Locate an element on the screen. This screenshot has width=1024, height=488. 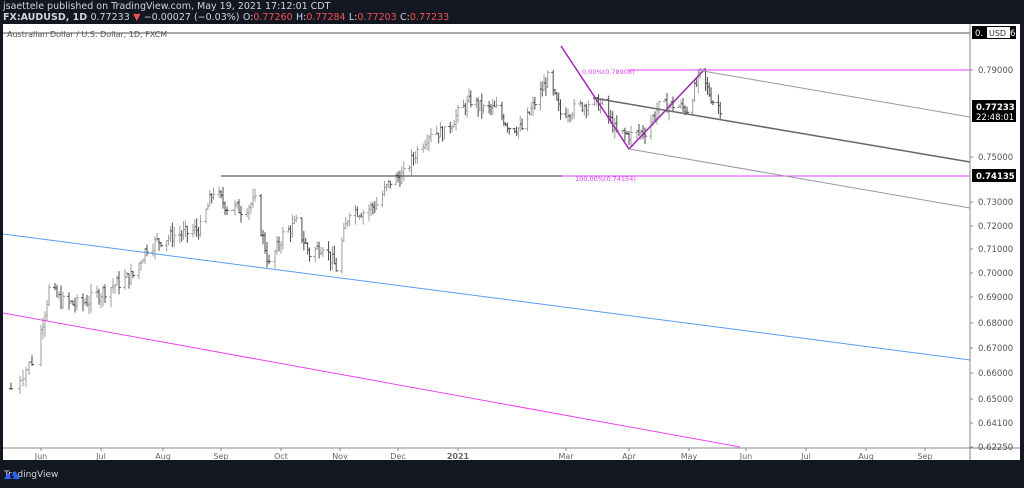
low-label: L: is located at coordinates (353, 17).